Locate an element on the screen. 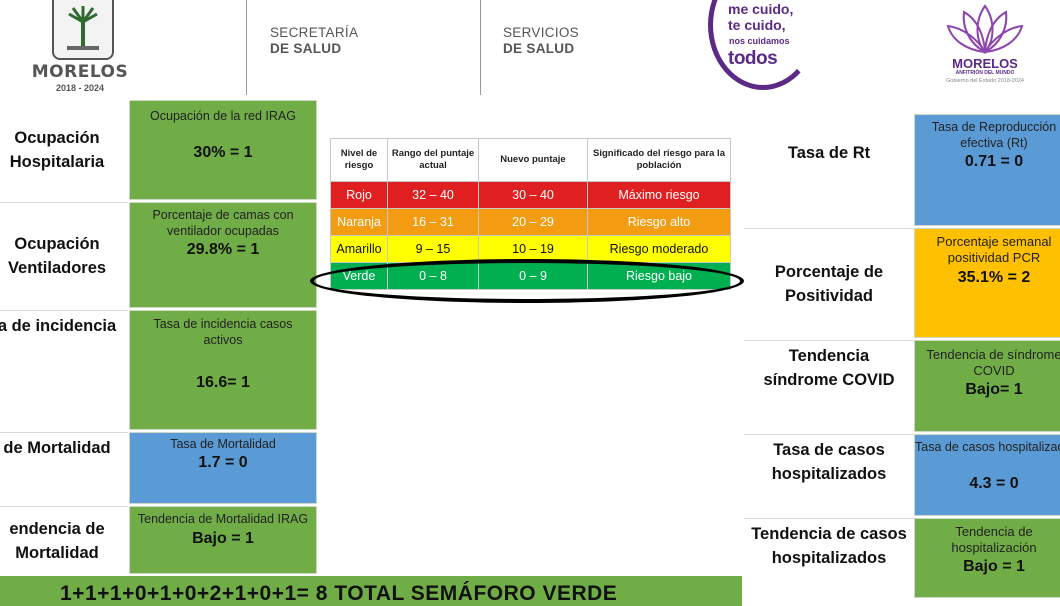 The width and height of the screenshot is (1060, 606). indicator-card-mortality: Tasa de Mortalidad 1.7 = 0 is located at coordinates (223, 468).